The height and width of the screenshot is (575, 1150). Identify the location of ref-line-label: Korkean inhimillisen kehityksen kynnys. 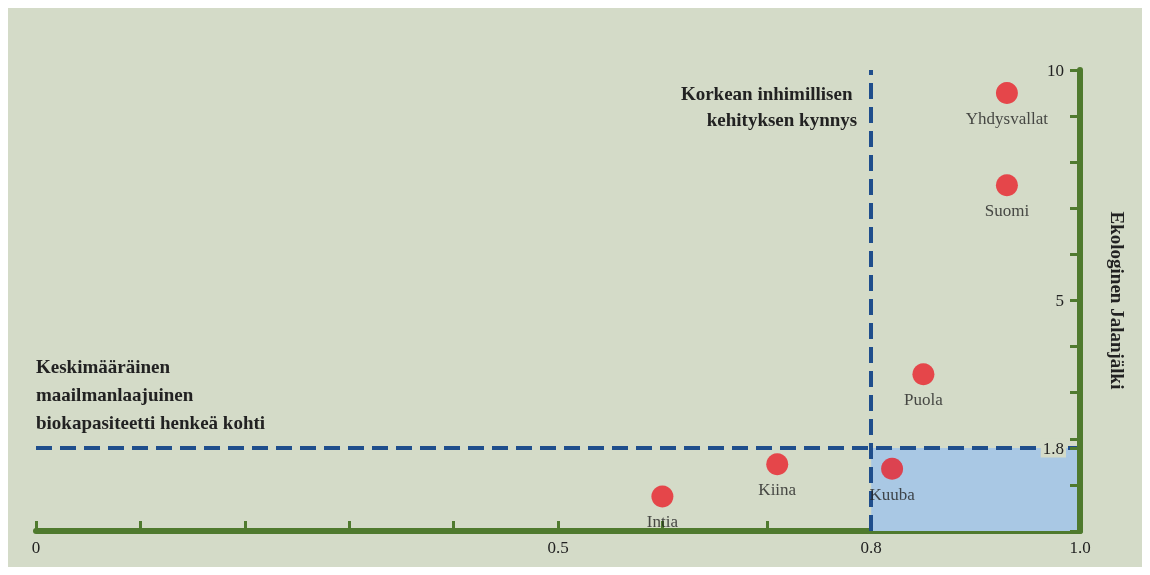
(769, 106).